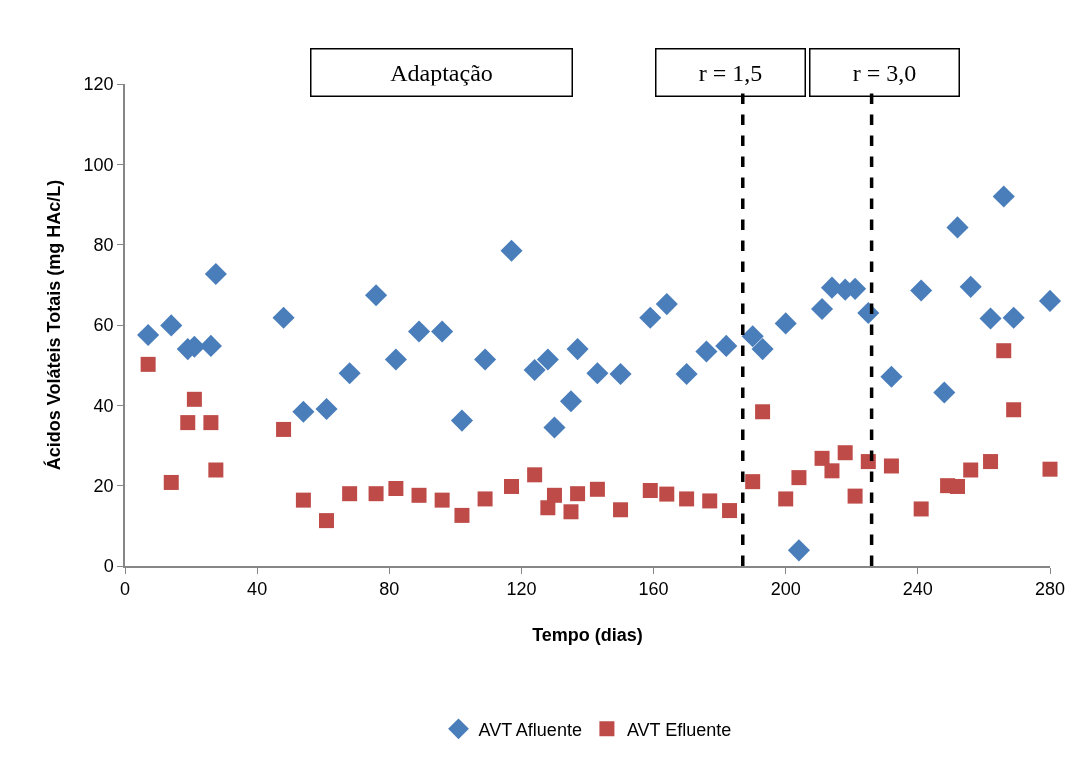 The image size is (1074, 760). I want to click on x-axis-title: Tempo (dias), so click(587, 634).